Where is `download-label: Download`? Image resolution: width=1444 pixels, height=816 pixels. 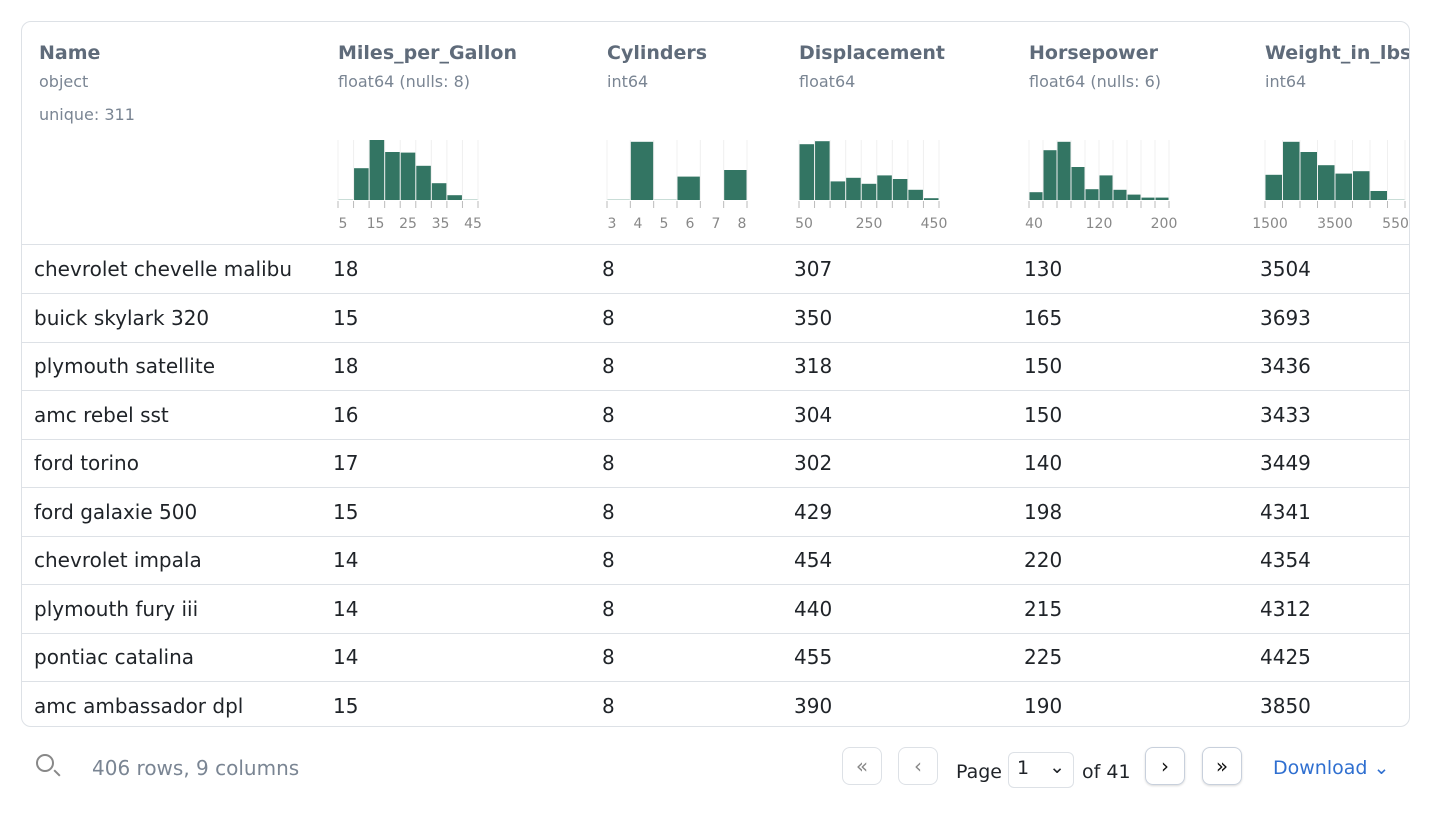 download-label: Download is located at coordinates (1320, 768).